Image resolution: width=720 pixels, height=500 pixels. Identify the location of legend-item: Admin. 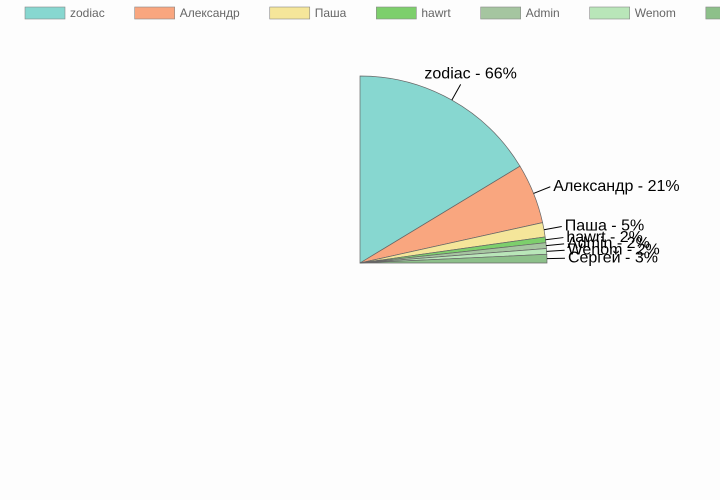
(520, 13).